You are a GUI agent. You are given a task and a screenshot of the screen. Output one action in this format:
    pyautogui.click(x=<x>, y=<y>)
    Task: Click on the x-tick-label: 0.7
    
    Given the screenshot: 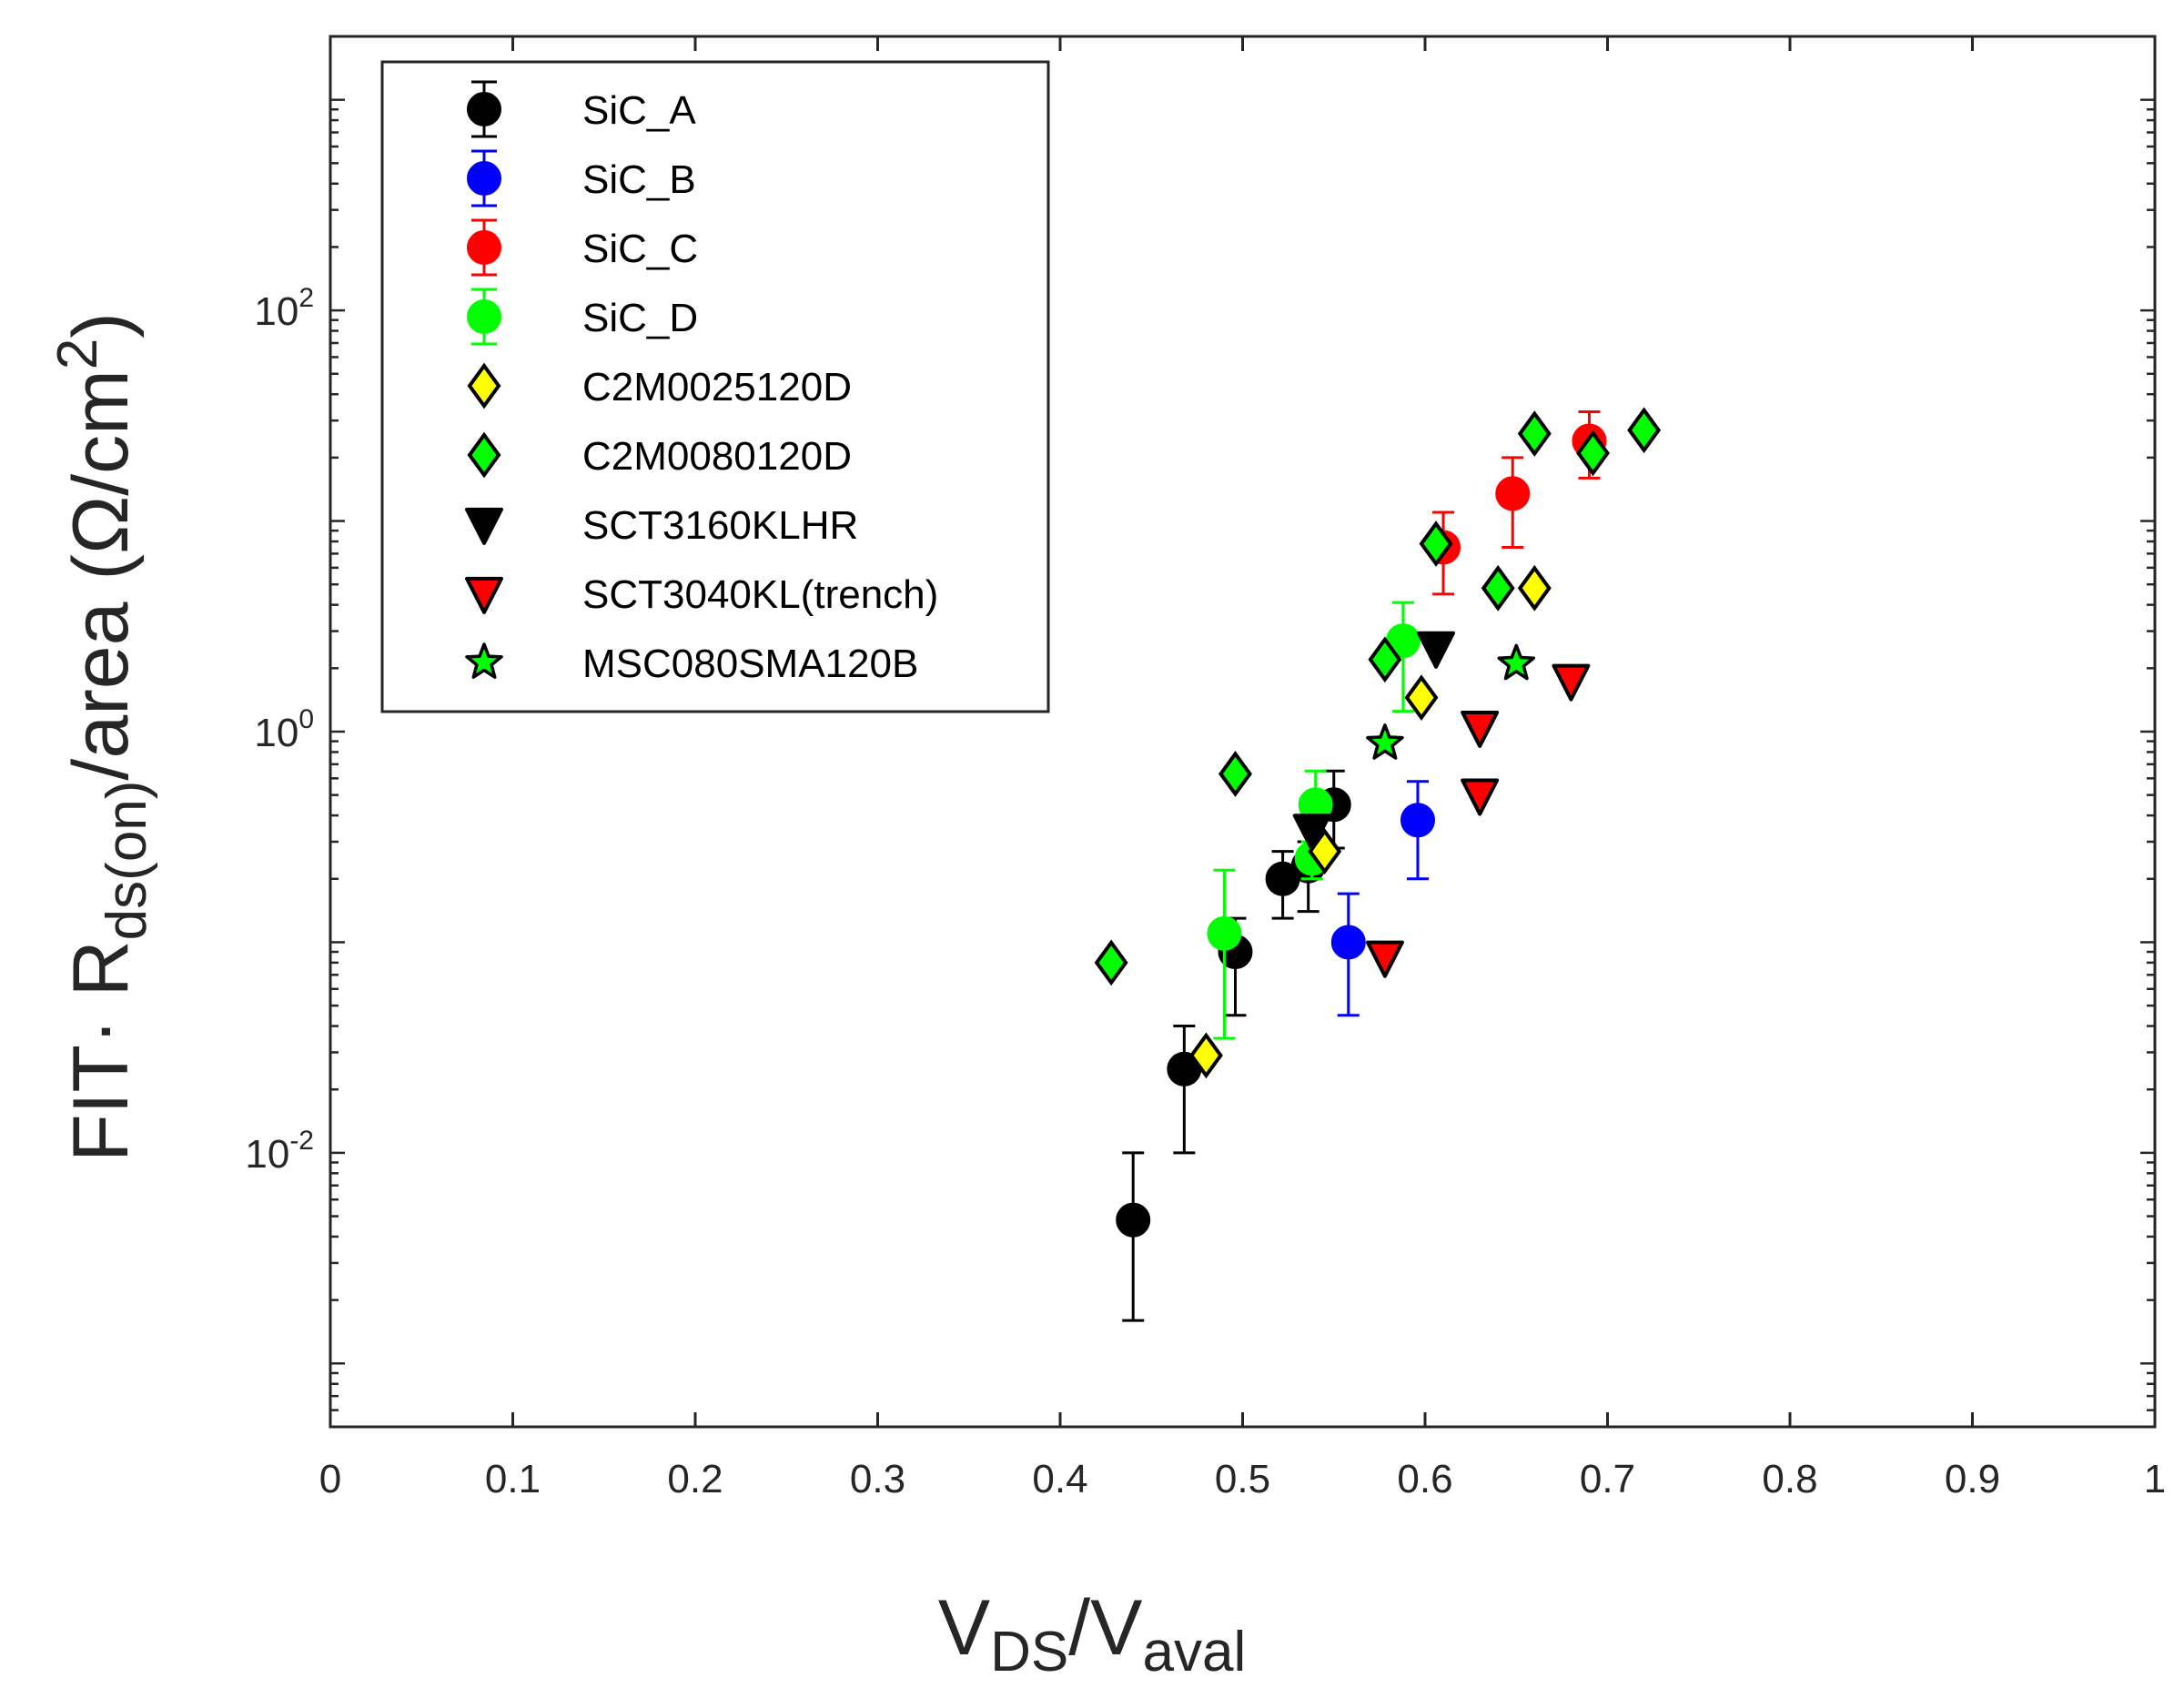 What is the action you would take?
    pyautogui.click(x=1608, y=1479)
    